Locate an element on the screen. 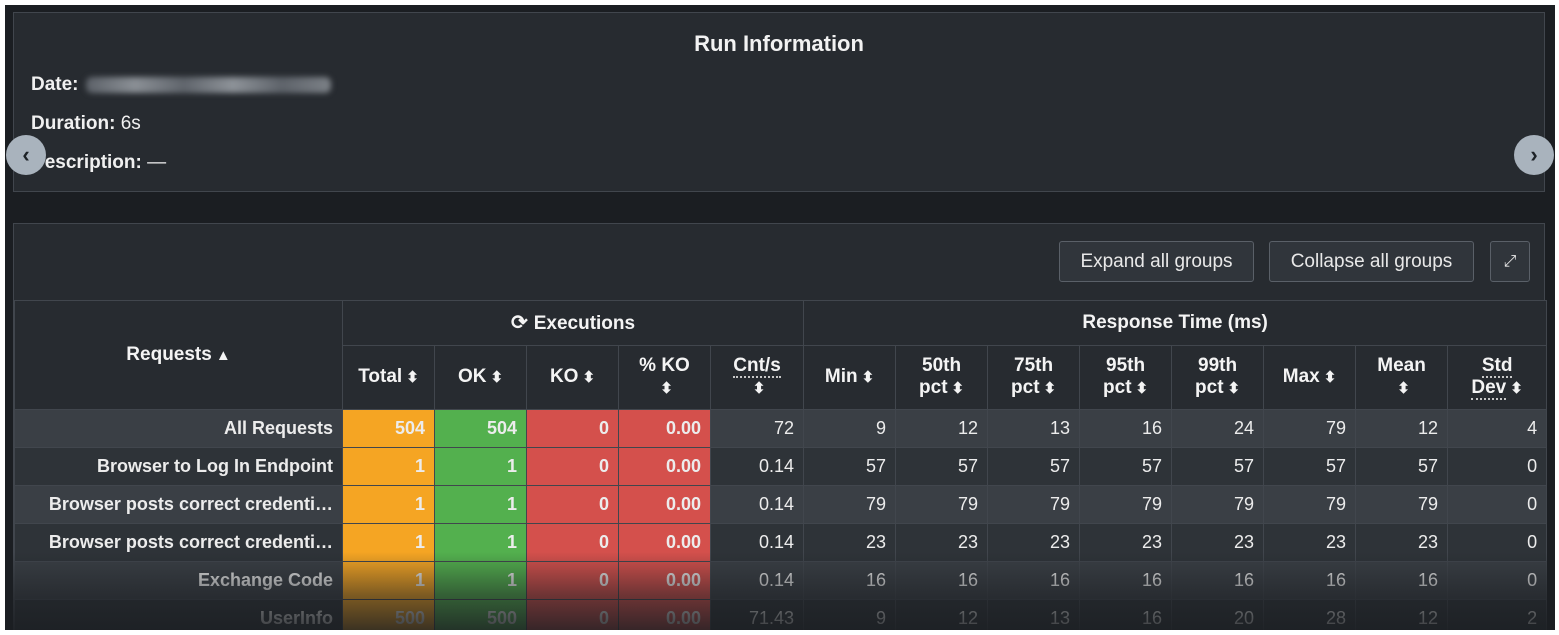 The width and height of the screenshot is (1559, 635). min-cell: 9 is located at coordinates (850, 428).